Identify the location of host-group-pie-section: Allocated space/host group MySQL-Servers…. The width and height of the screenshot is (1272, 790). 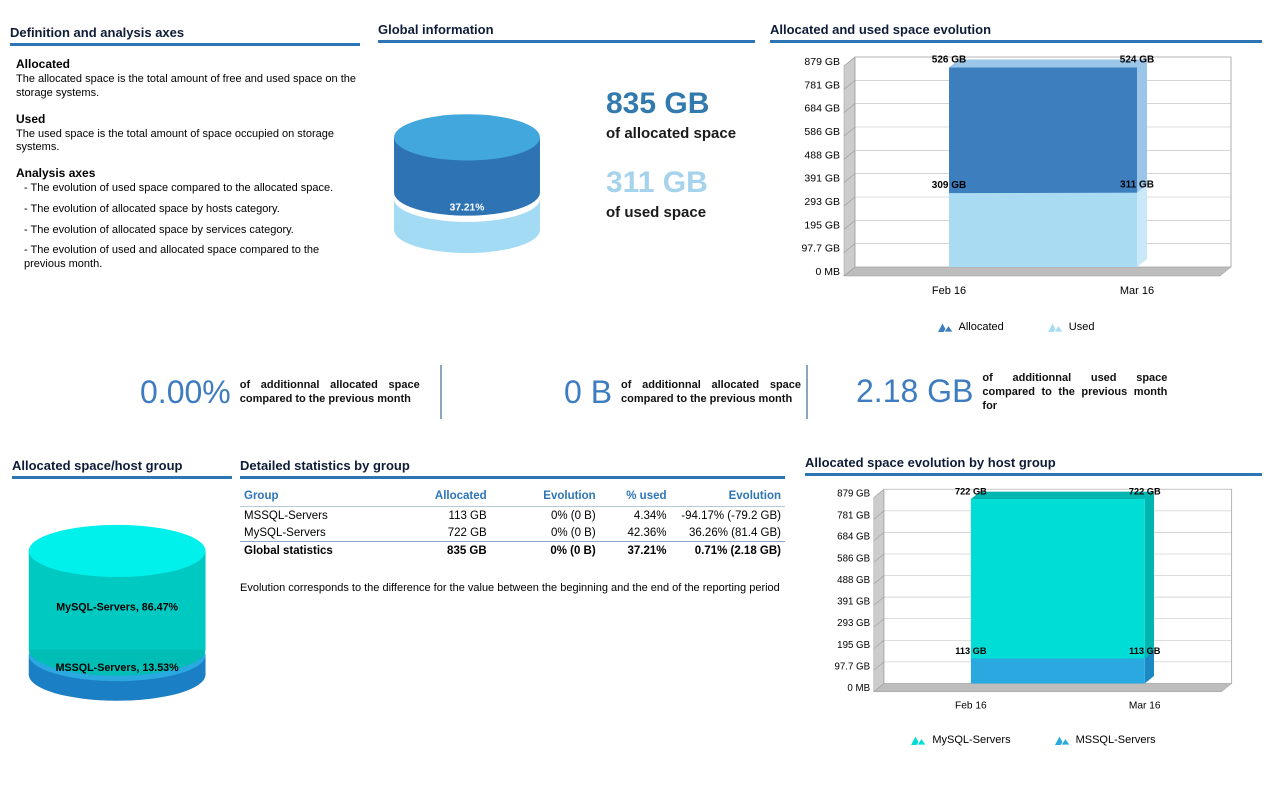
(122, 587).